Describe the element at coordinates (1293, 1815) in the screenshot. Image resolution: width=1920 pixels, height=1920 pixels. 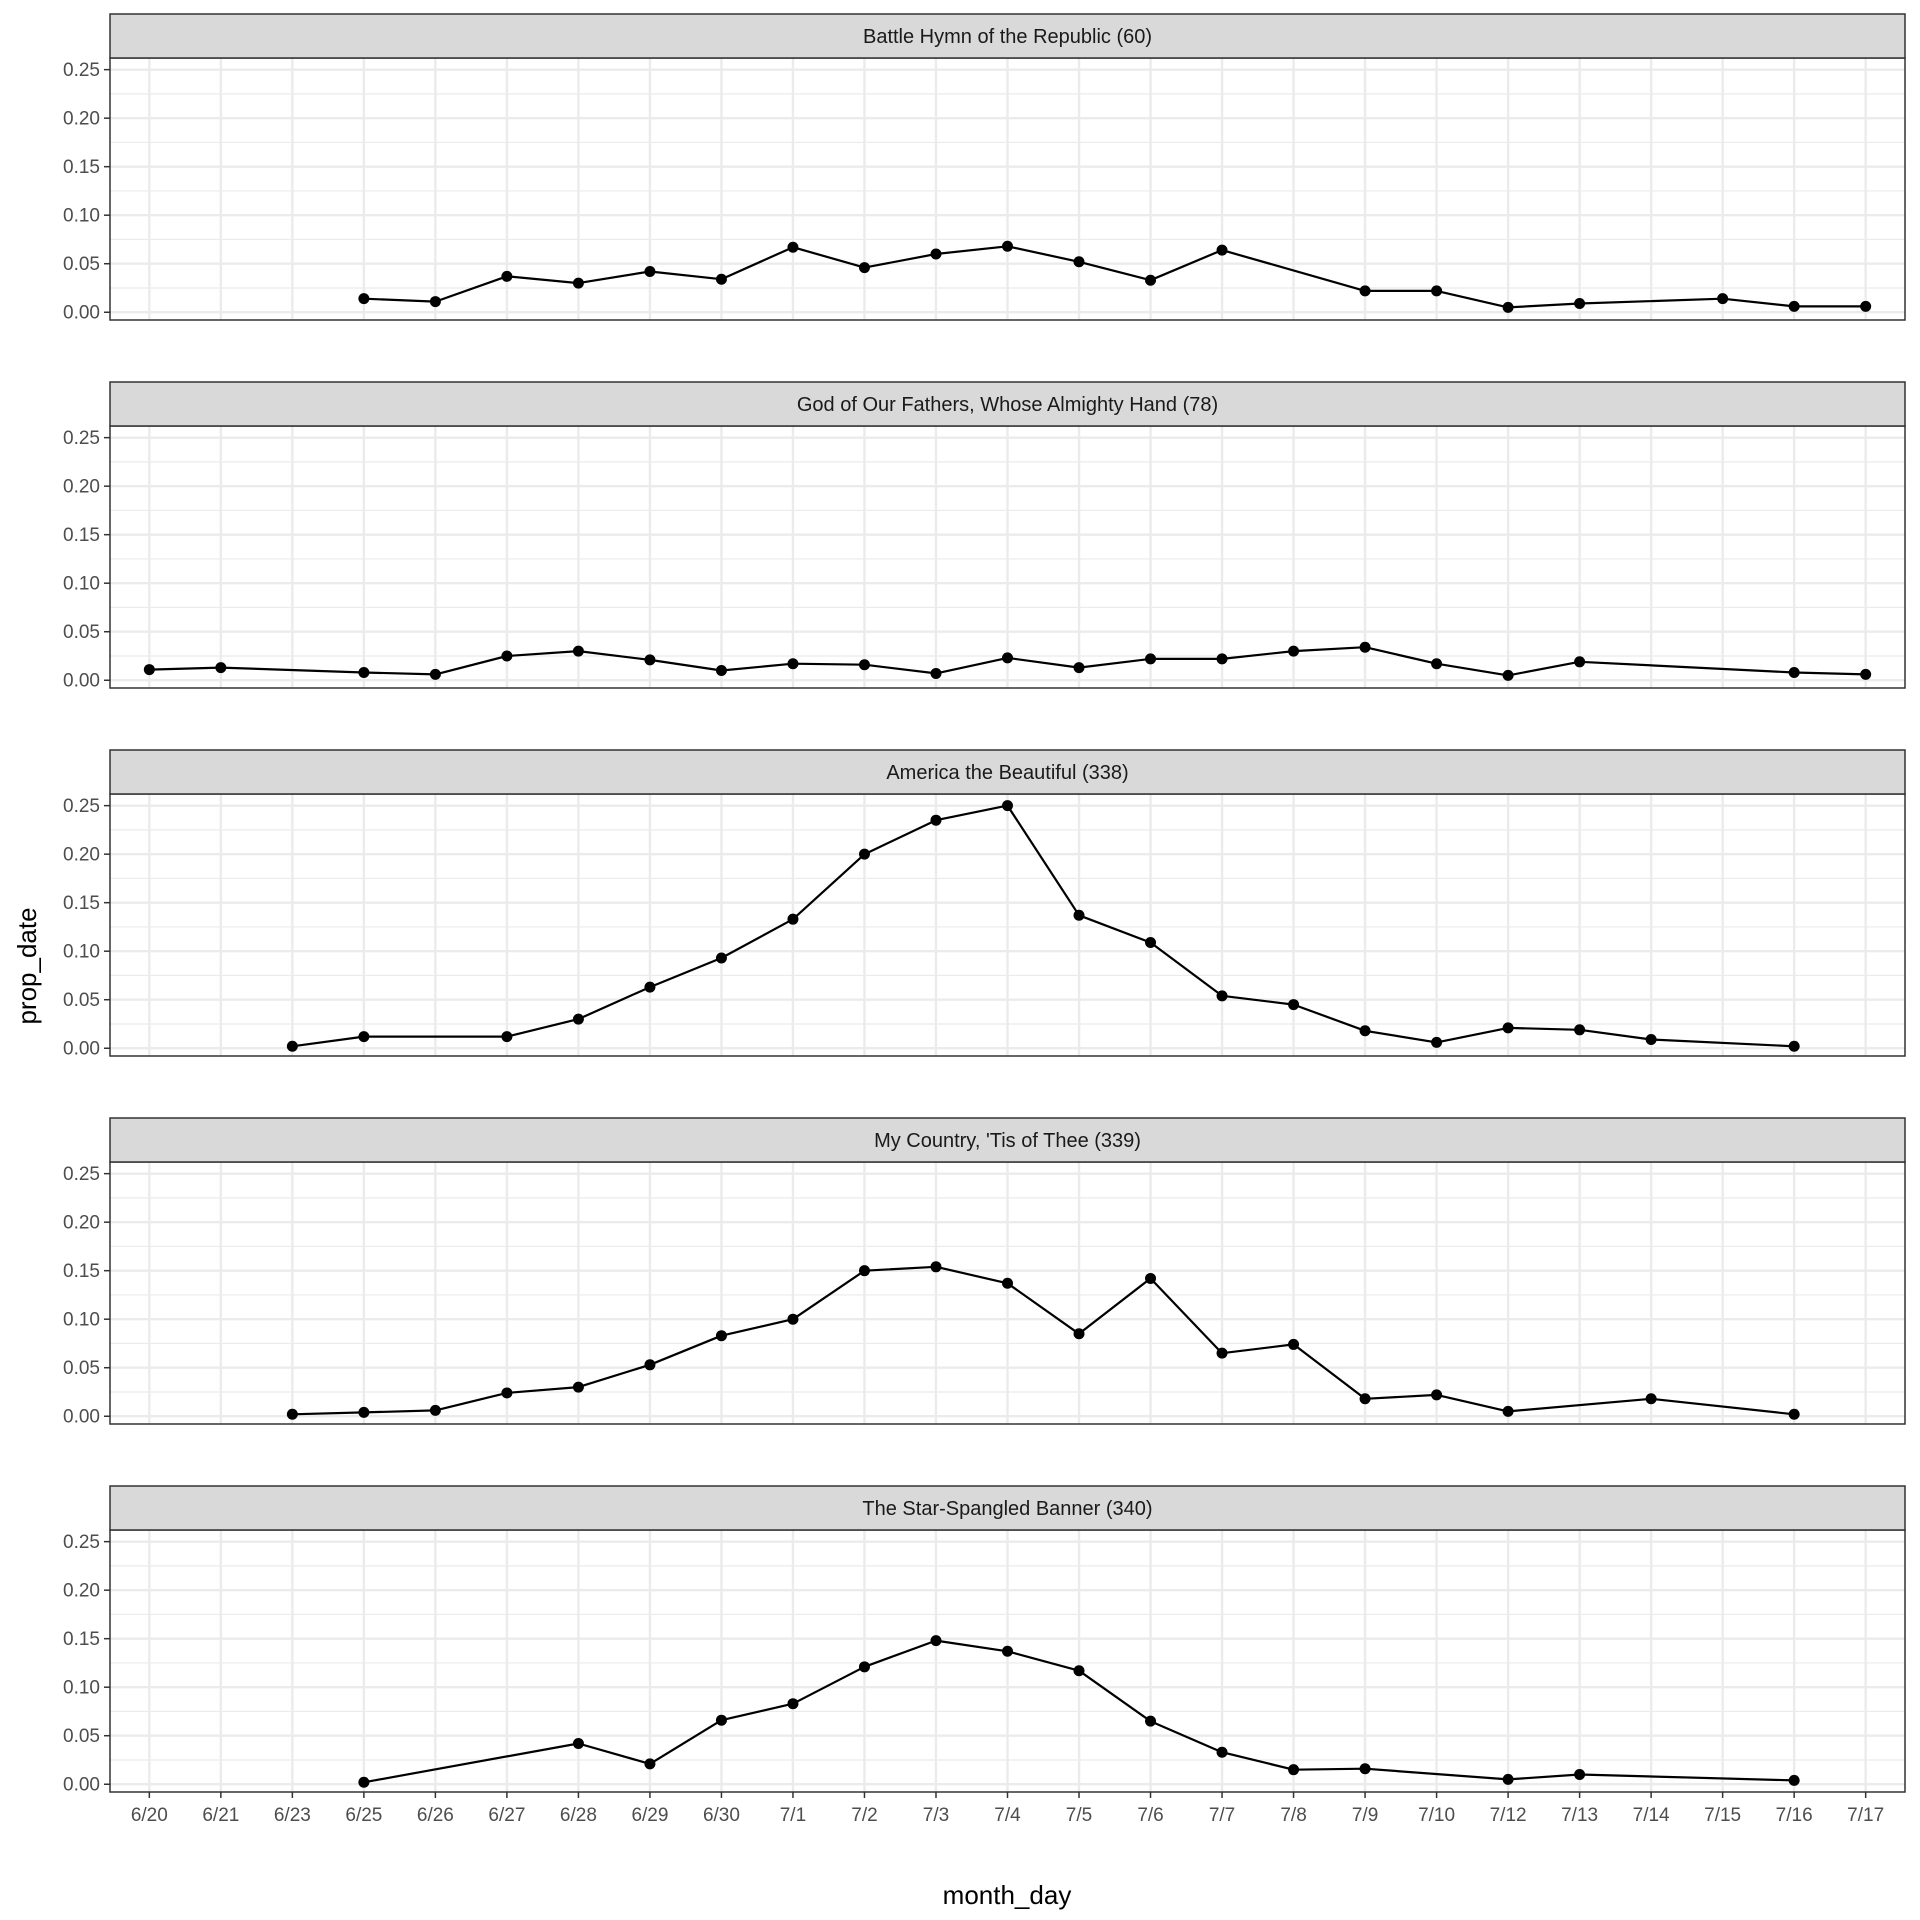
I see `x-tick-label: 7/8` at that location.